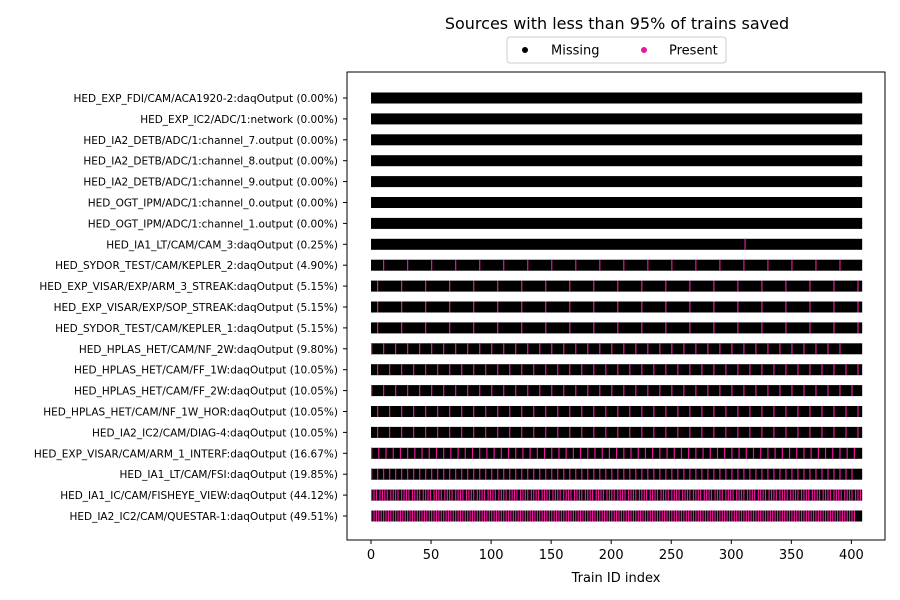 This screenshot has width=900, height=600. Describe the element at coordinates (617, 223) in the screenshot. I see `missing-bar` at that location.